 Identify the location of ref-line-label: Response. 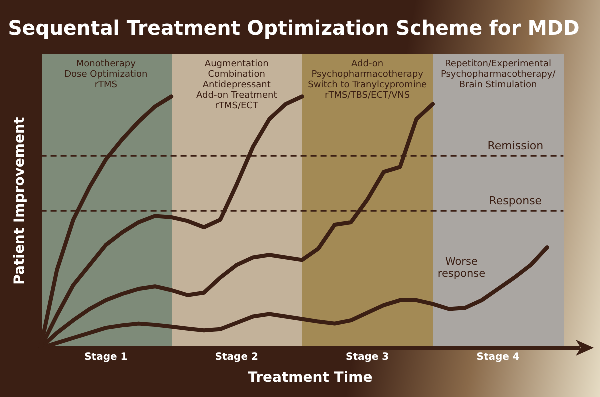
(515, 201).